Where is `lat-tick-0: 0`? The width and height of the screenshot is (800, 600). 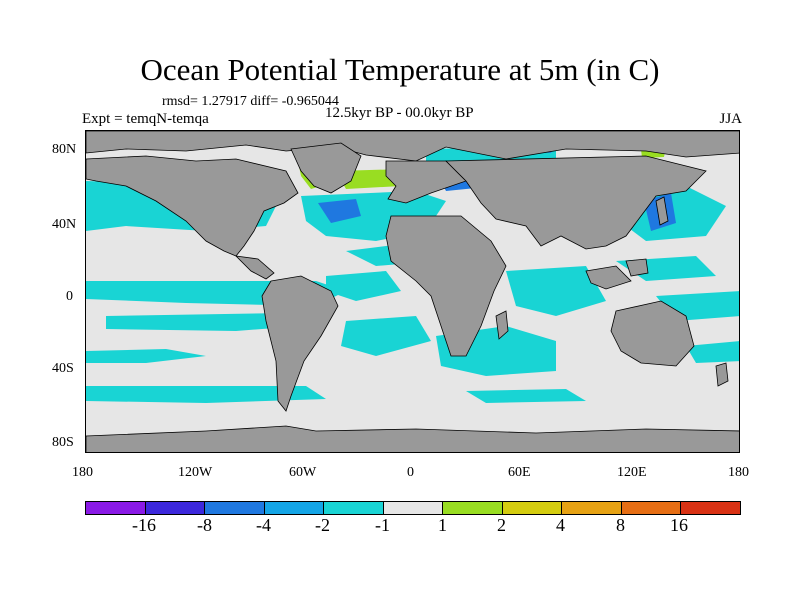
lat-tick-0: 0 is located at coordinates (69, 296).